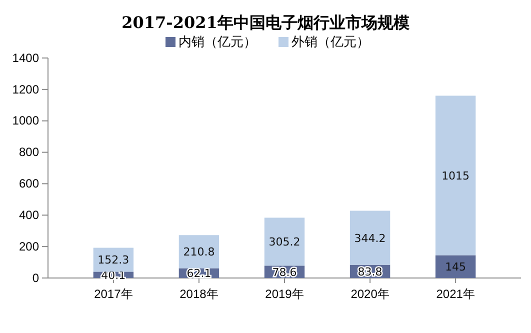  I want to click on y-tick-label: 1000, so click(26, 121).